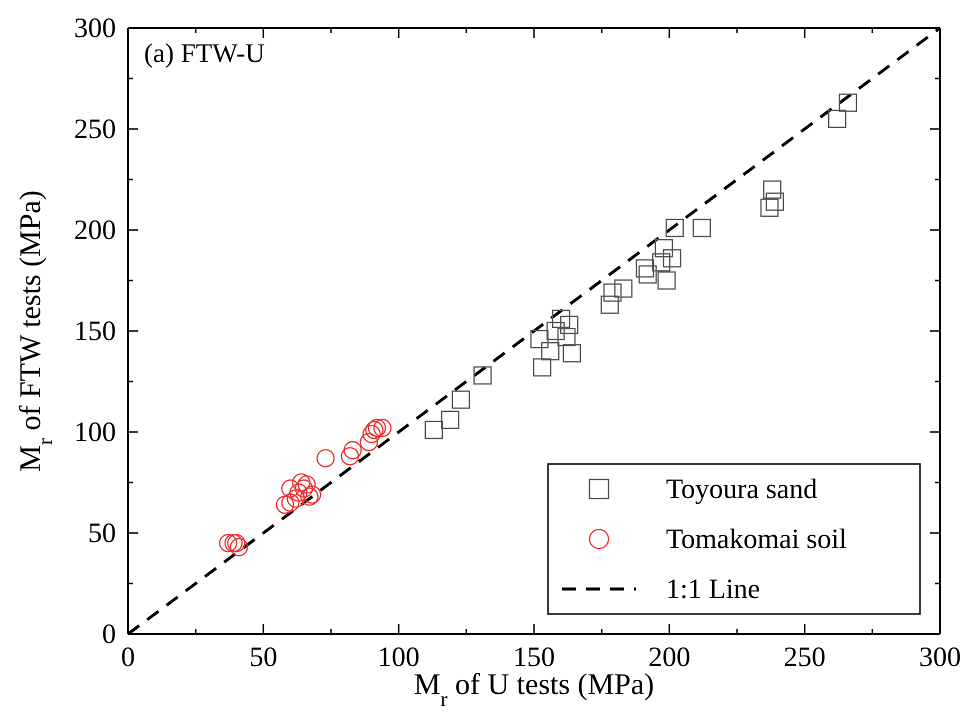 This screenshot has width=973, height=719. I want to click on legend-label: Toyoura sand, so click(742, 489).